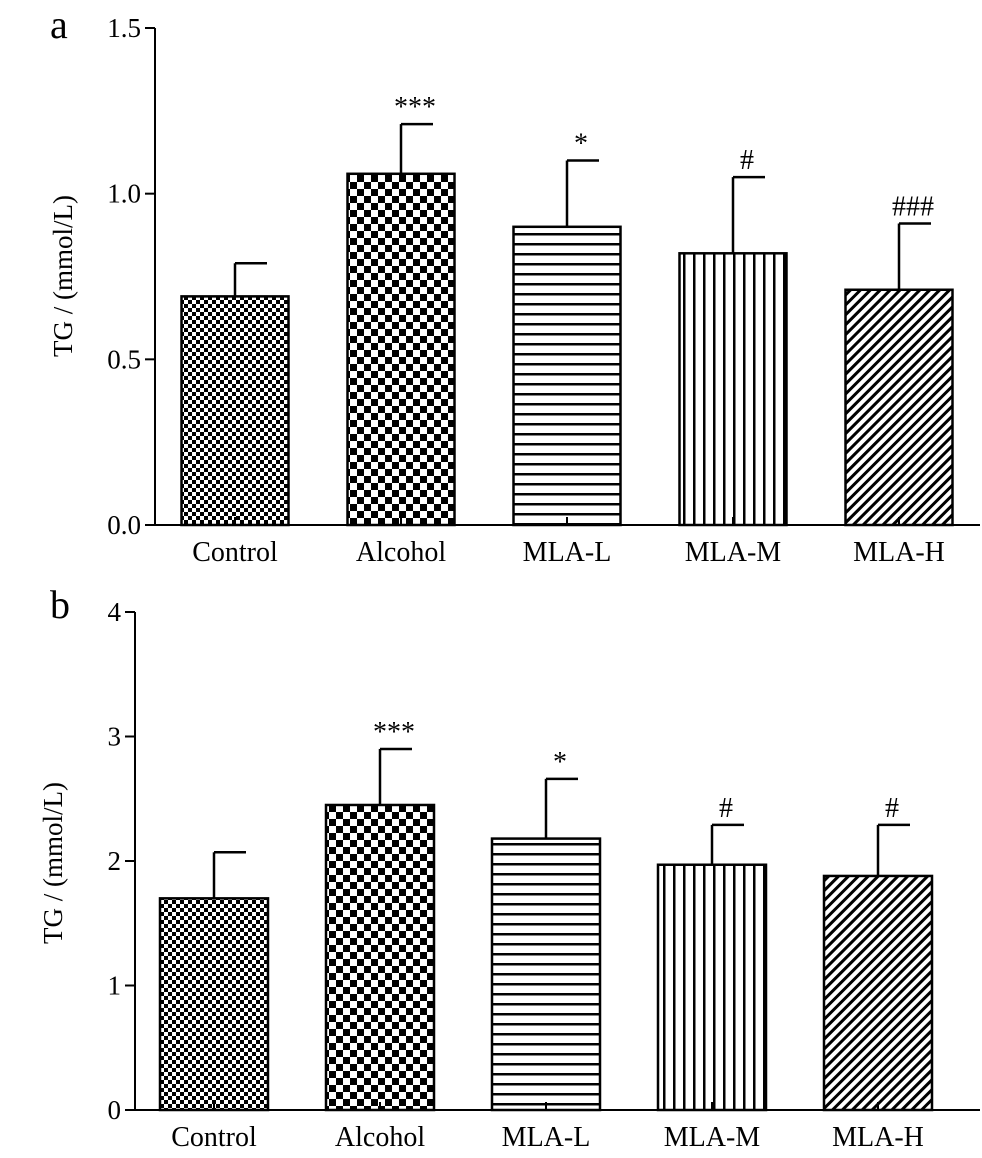 Image resolution: width=982 pixels, height=1158 pixels. Describe the element at coordinates (115, 986) in the screenshot. I see `y-tick-label-b-1: 1` at that location.